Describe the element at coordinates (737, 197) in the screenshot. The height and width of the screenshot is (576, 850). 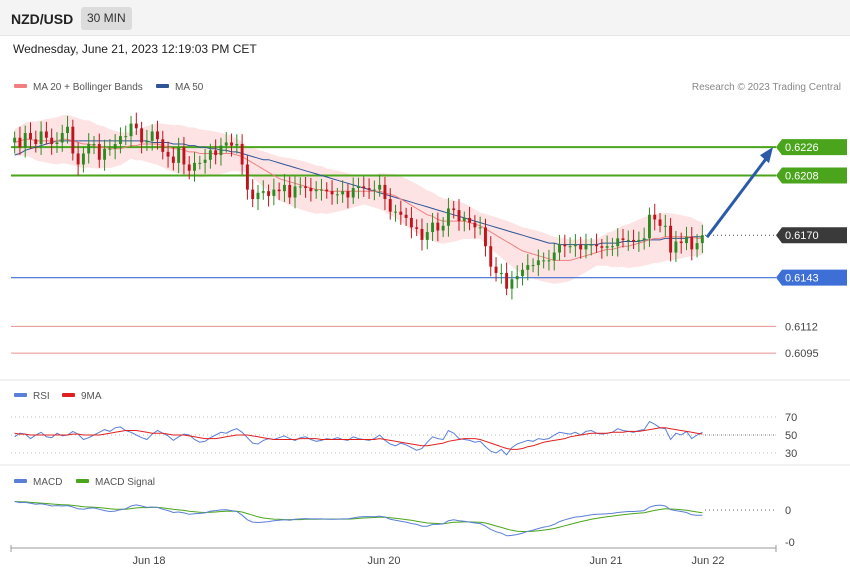
I see `forecast-arrow-shaft` at that location.